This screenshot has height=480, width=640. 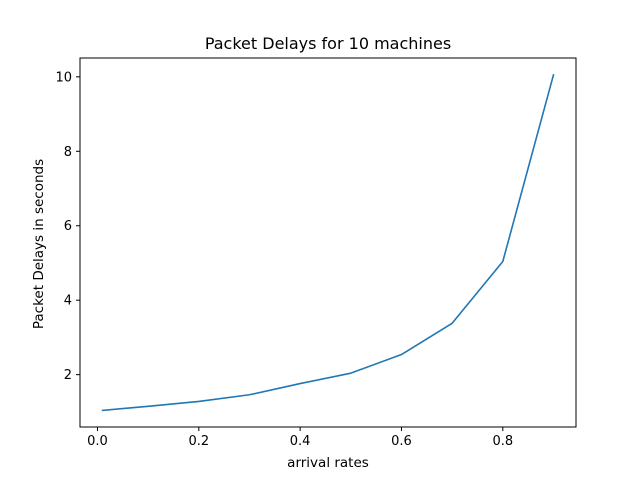 What do you see at coordinates (328, 463) in the screenshot?
I see `x-axis-label: arrival rates` at bounding box center [328, 463].